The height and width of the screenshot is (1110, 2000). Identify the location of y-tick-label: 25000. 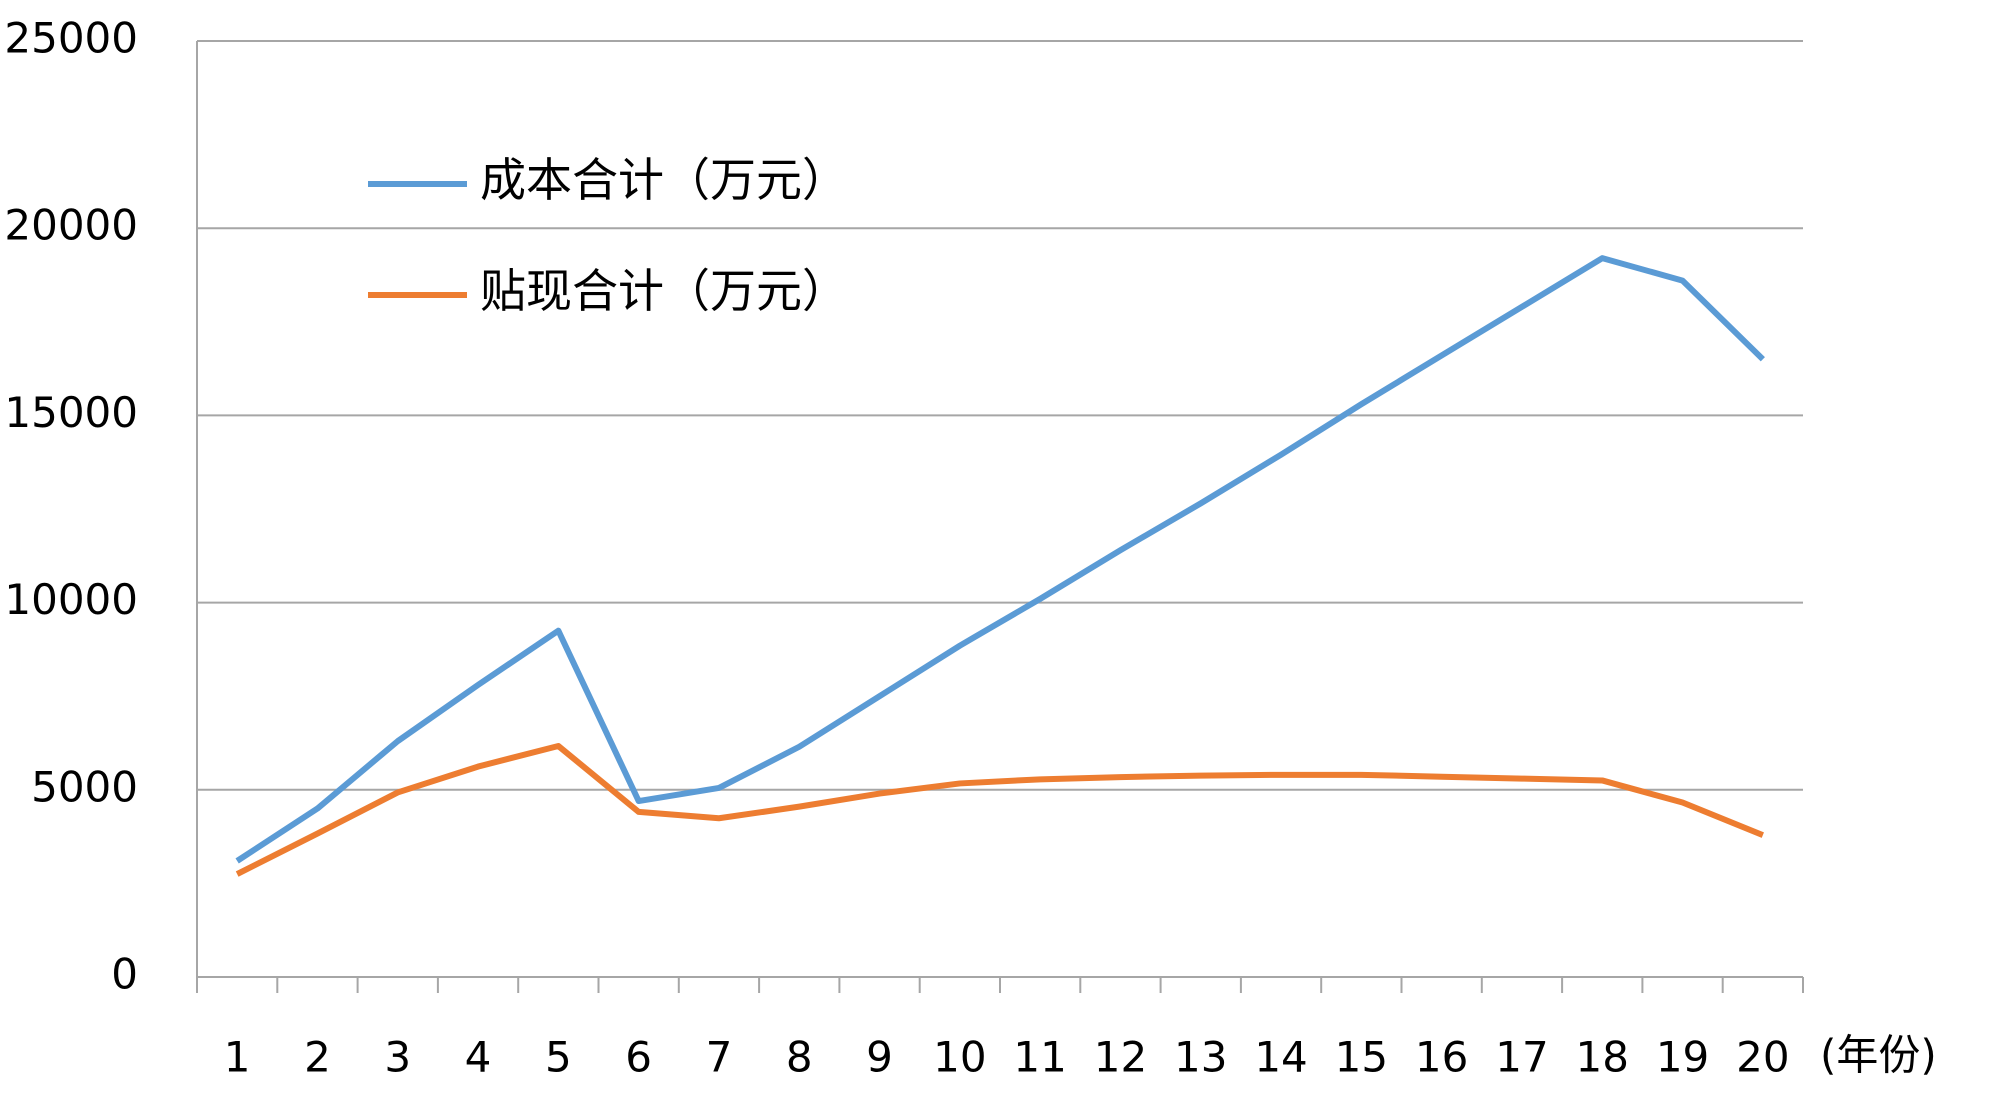
(71, 38).